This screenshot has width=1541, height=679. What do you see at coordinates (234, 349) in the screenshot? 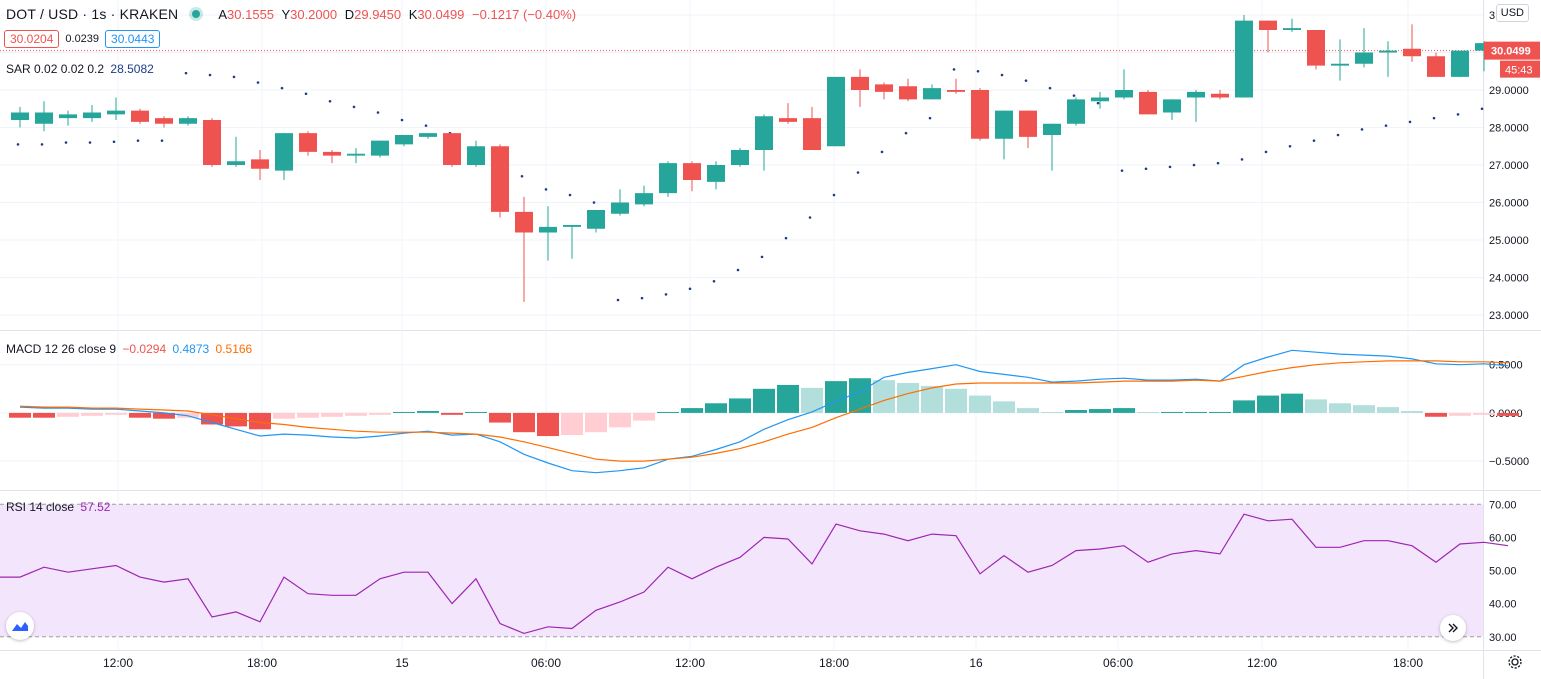
I see `macd-signal-value: 0.5166` at bounding box center [234, 349].